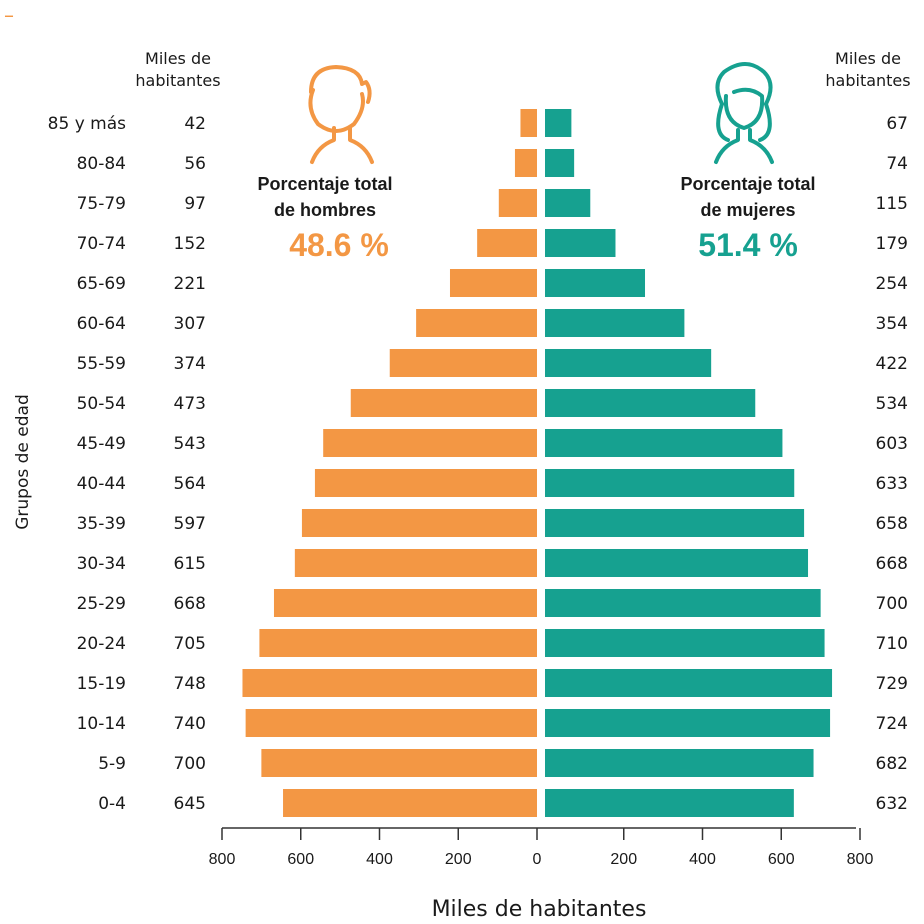 This screenshot has height=924, width=924. What do you see at coordinates (190, 324) in the screenshot?
I see `men-value-label: 307` at bounding box center [190, 324].